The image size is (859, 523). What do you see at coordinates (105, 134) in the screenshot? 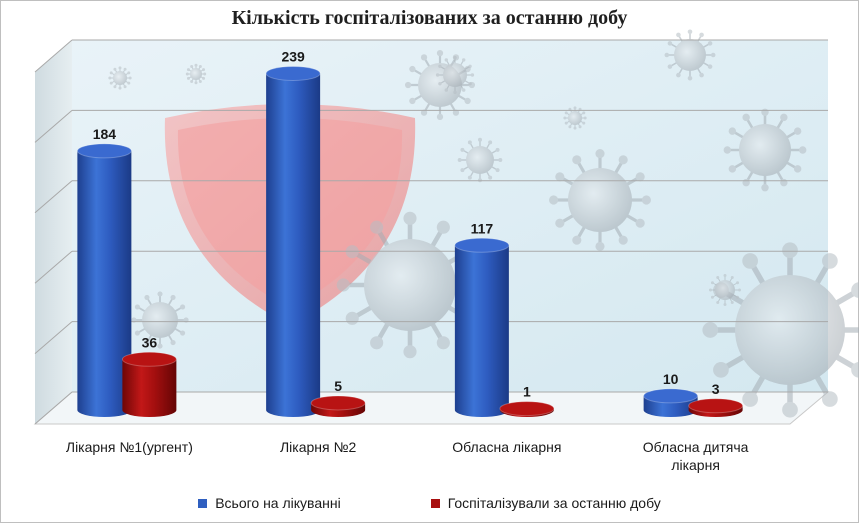
I see `value-label-total-0: 184` at bounding box center [105, 134].